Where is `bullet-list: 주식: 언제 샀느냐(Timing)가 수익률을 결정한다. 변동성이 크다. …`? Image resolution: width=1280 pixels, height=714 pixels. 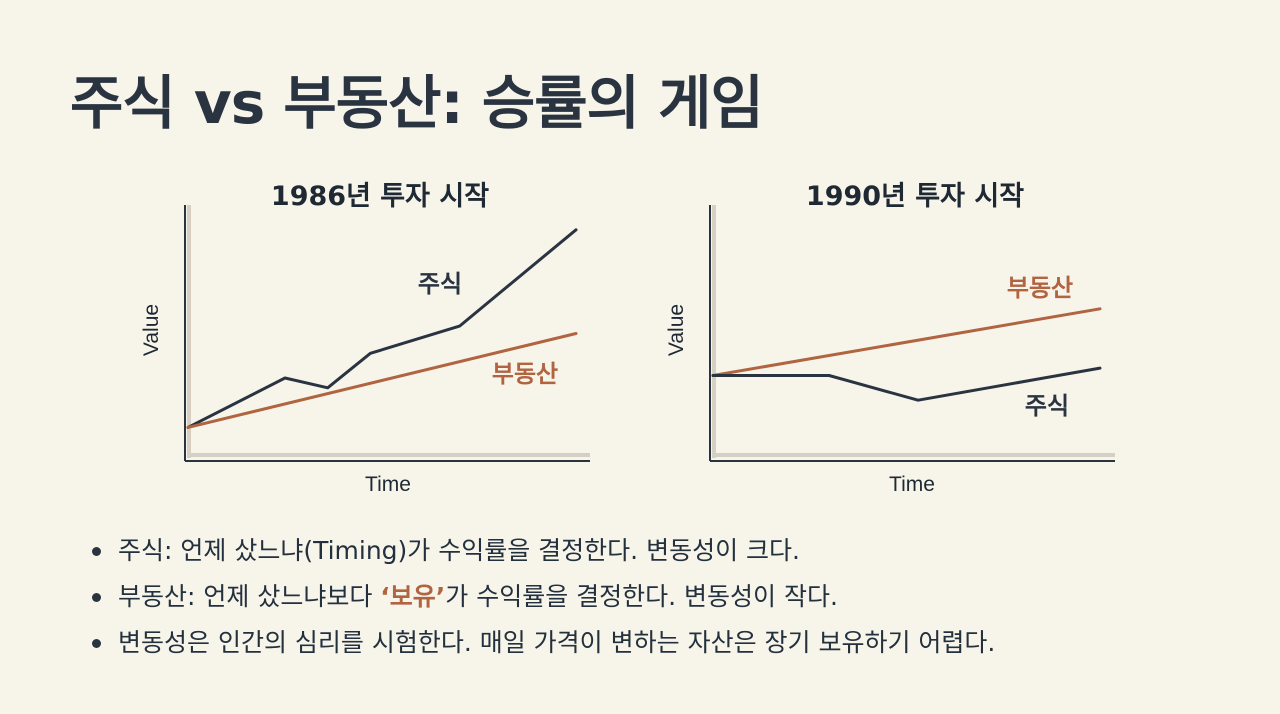 bullet-list: 주식: 언제 샀느냐(Timing)가 수익률을 결정한다. 변동성이 크다. … is located at coordinates (542, 597).